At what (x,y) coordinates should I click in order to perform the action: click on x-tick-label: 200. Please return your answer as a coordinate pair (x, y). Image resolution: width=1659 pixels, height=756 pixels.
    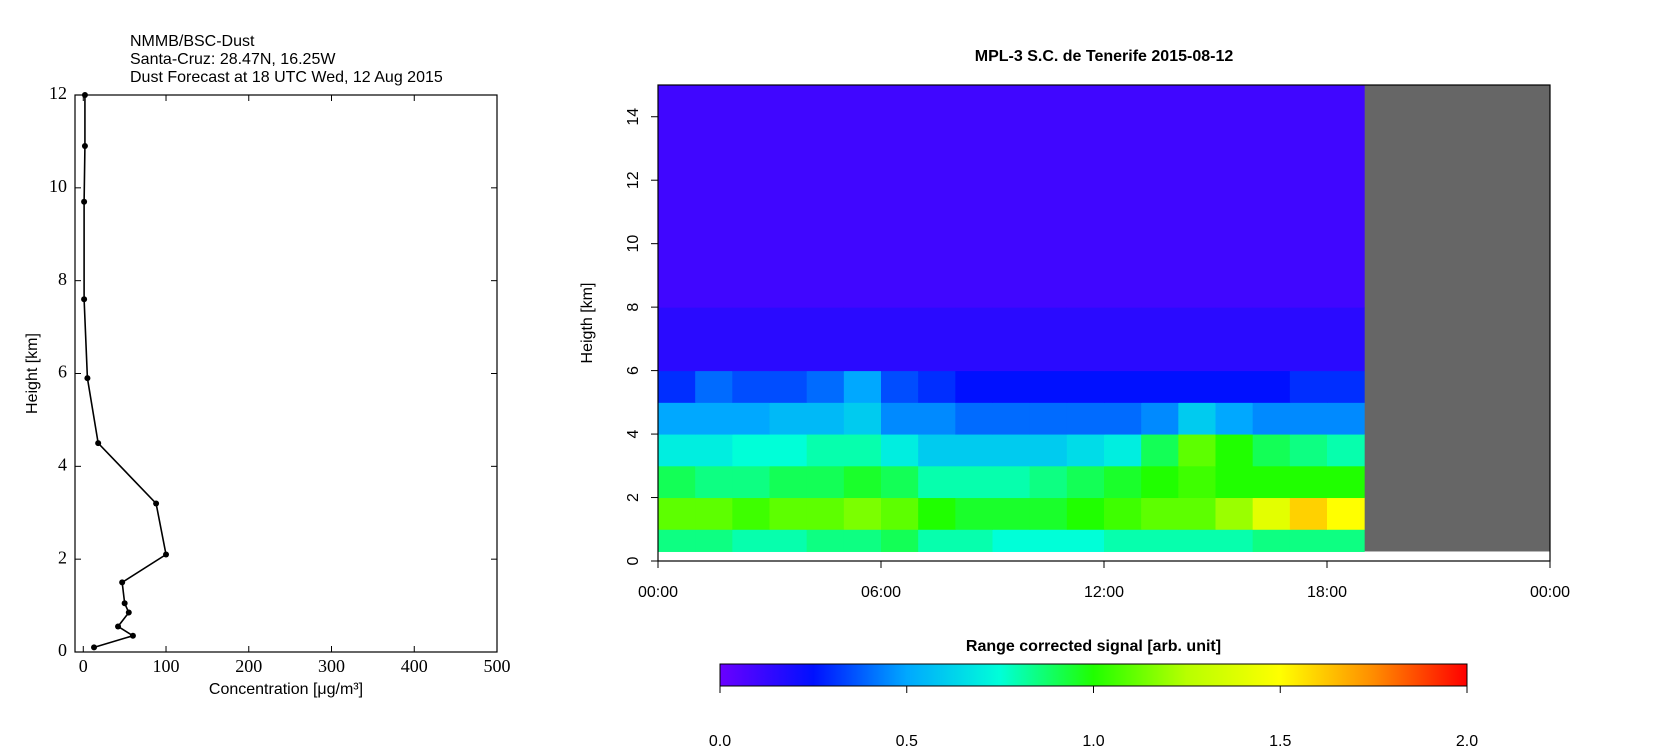
    Looking at the image, I should click on (248, 666).